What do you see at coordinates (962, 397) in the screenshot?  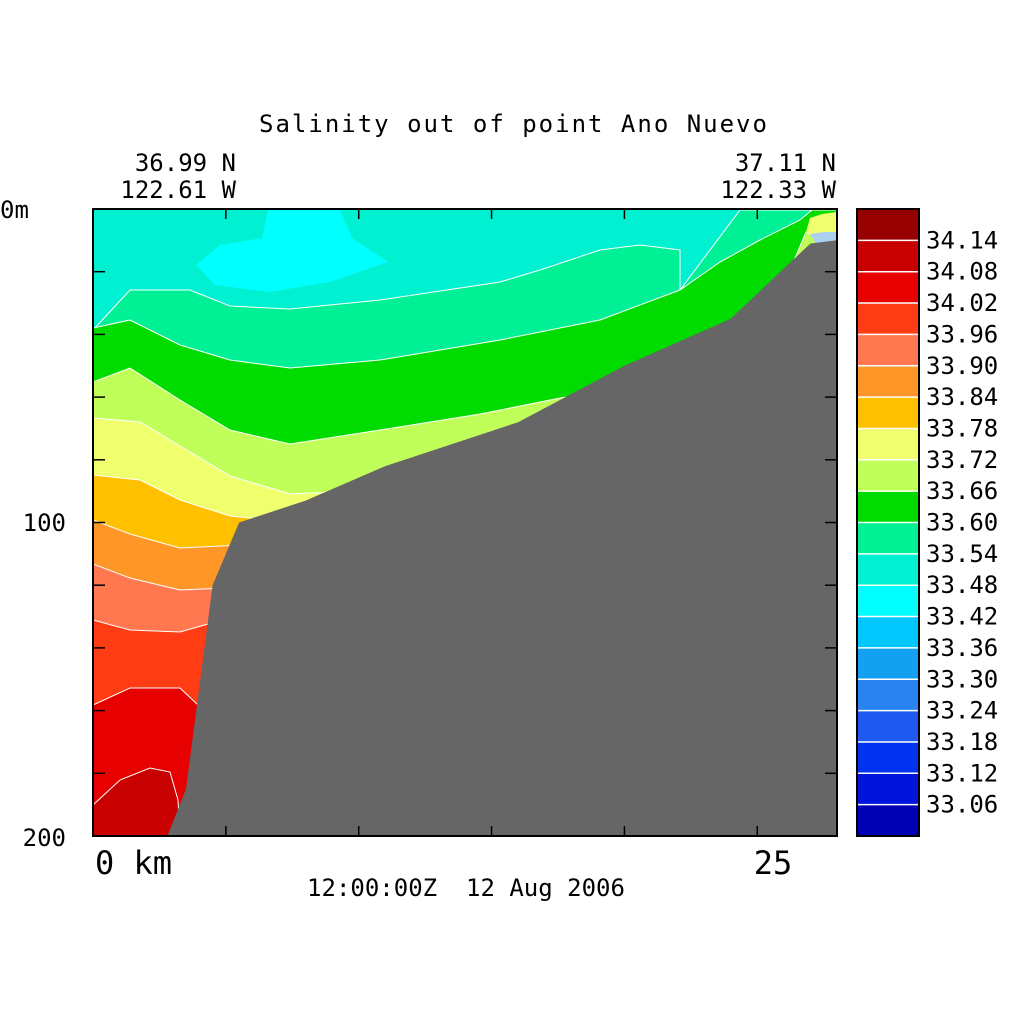 I see `colorbar-level-label: 33.84` at bounding box center [962, 397].